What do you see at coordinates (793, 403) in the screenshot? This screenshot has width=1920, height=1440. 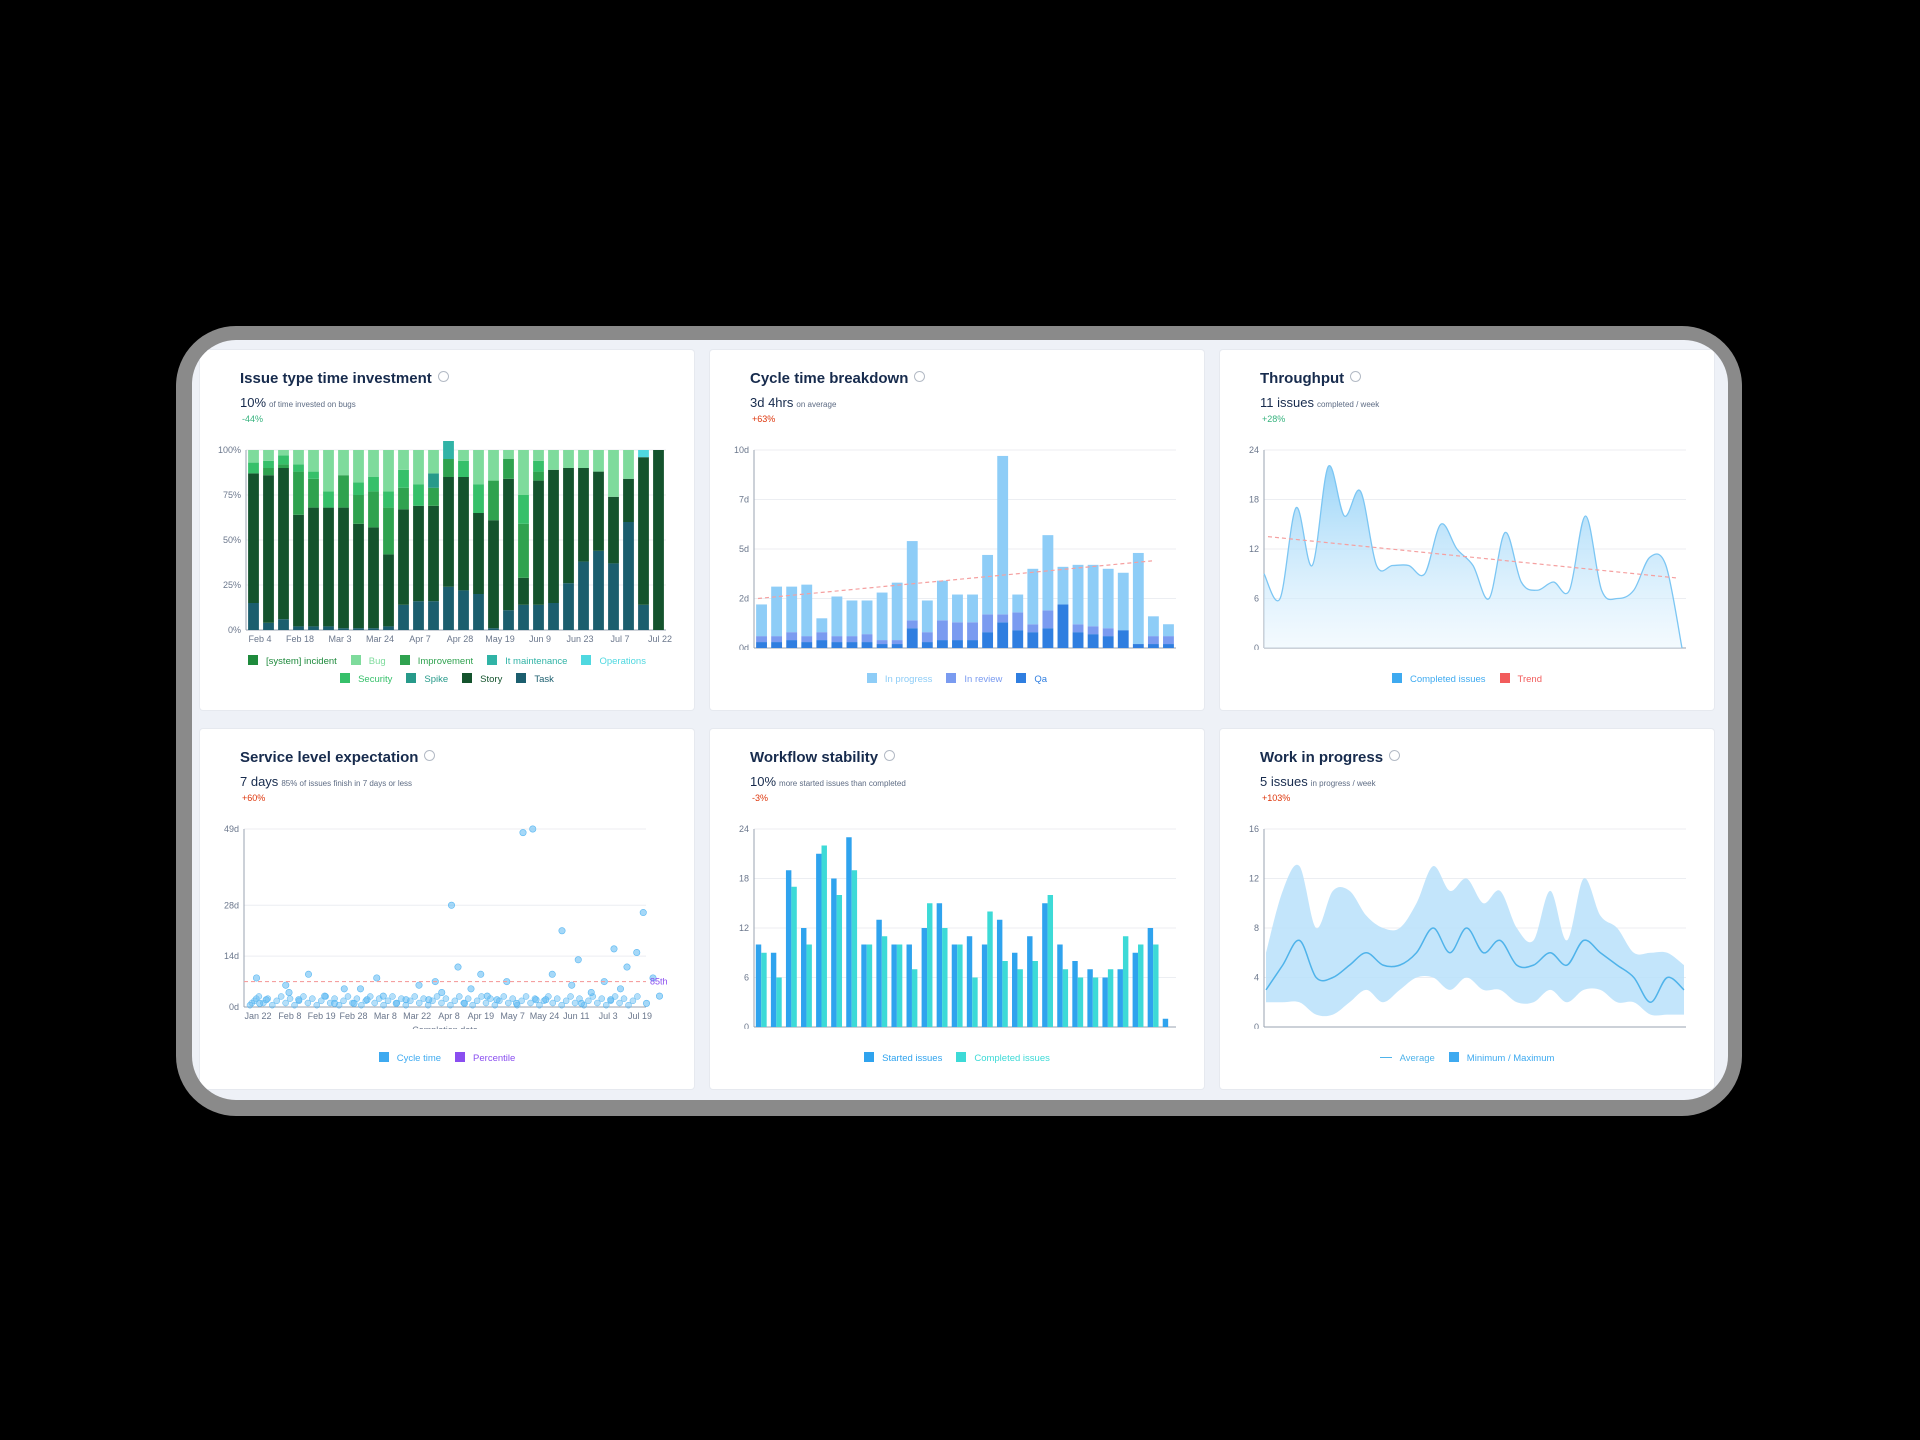 I see `metric: 3d 4hrs on average` at bounding box center [793, 403].